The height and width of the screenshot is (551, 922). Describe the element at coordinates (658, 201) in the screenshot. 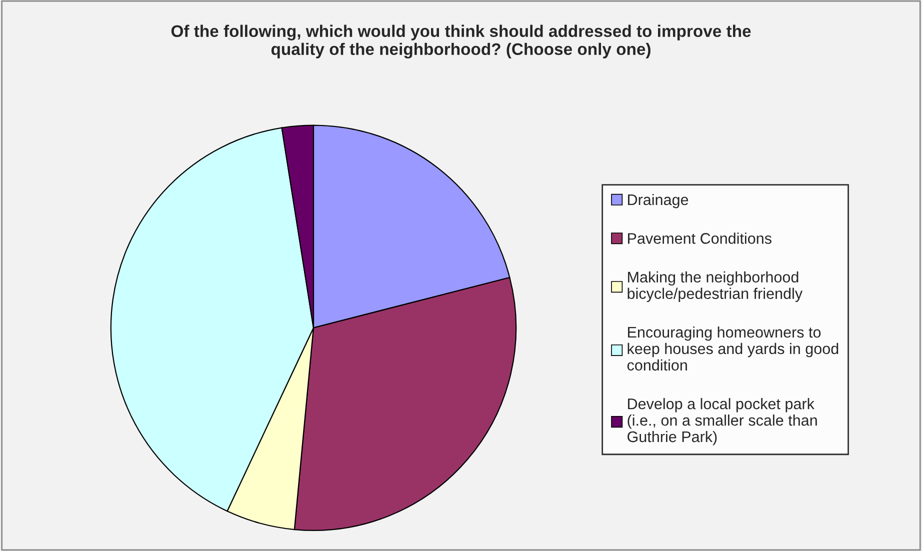

I see `legend-label: Drainage` at that location.